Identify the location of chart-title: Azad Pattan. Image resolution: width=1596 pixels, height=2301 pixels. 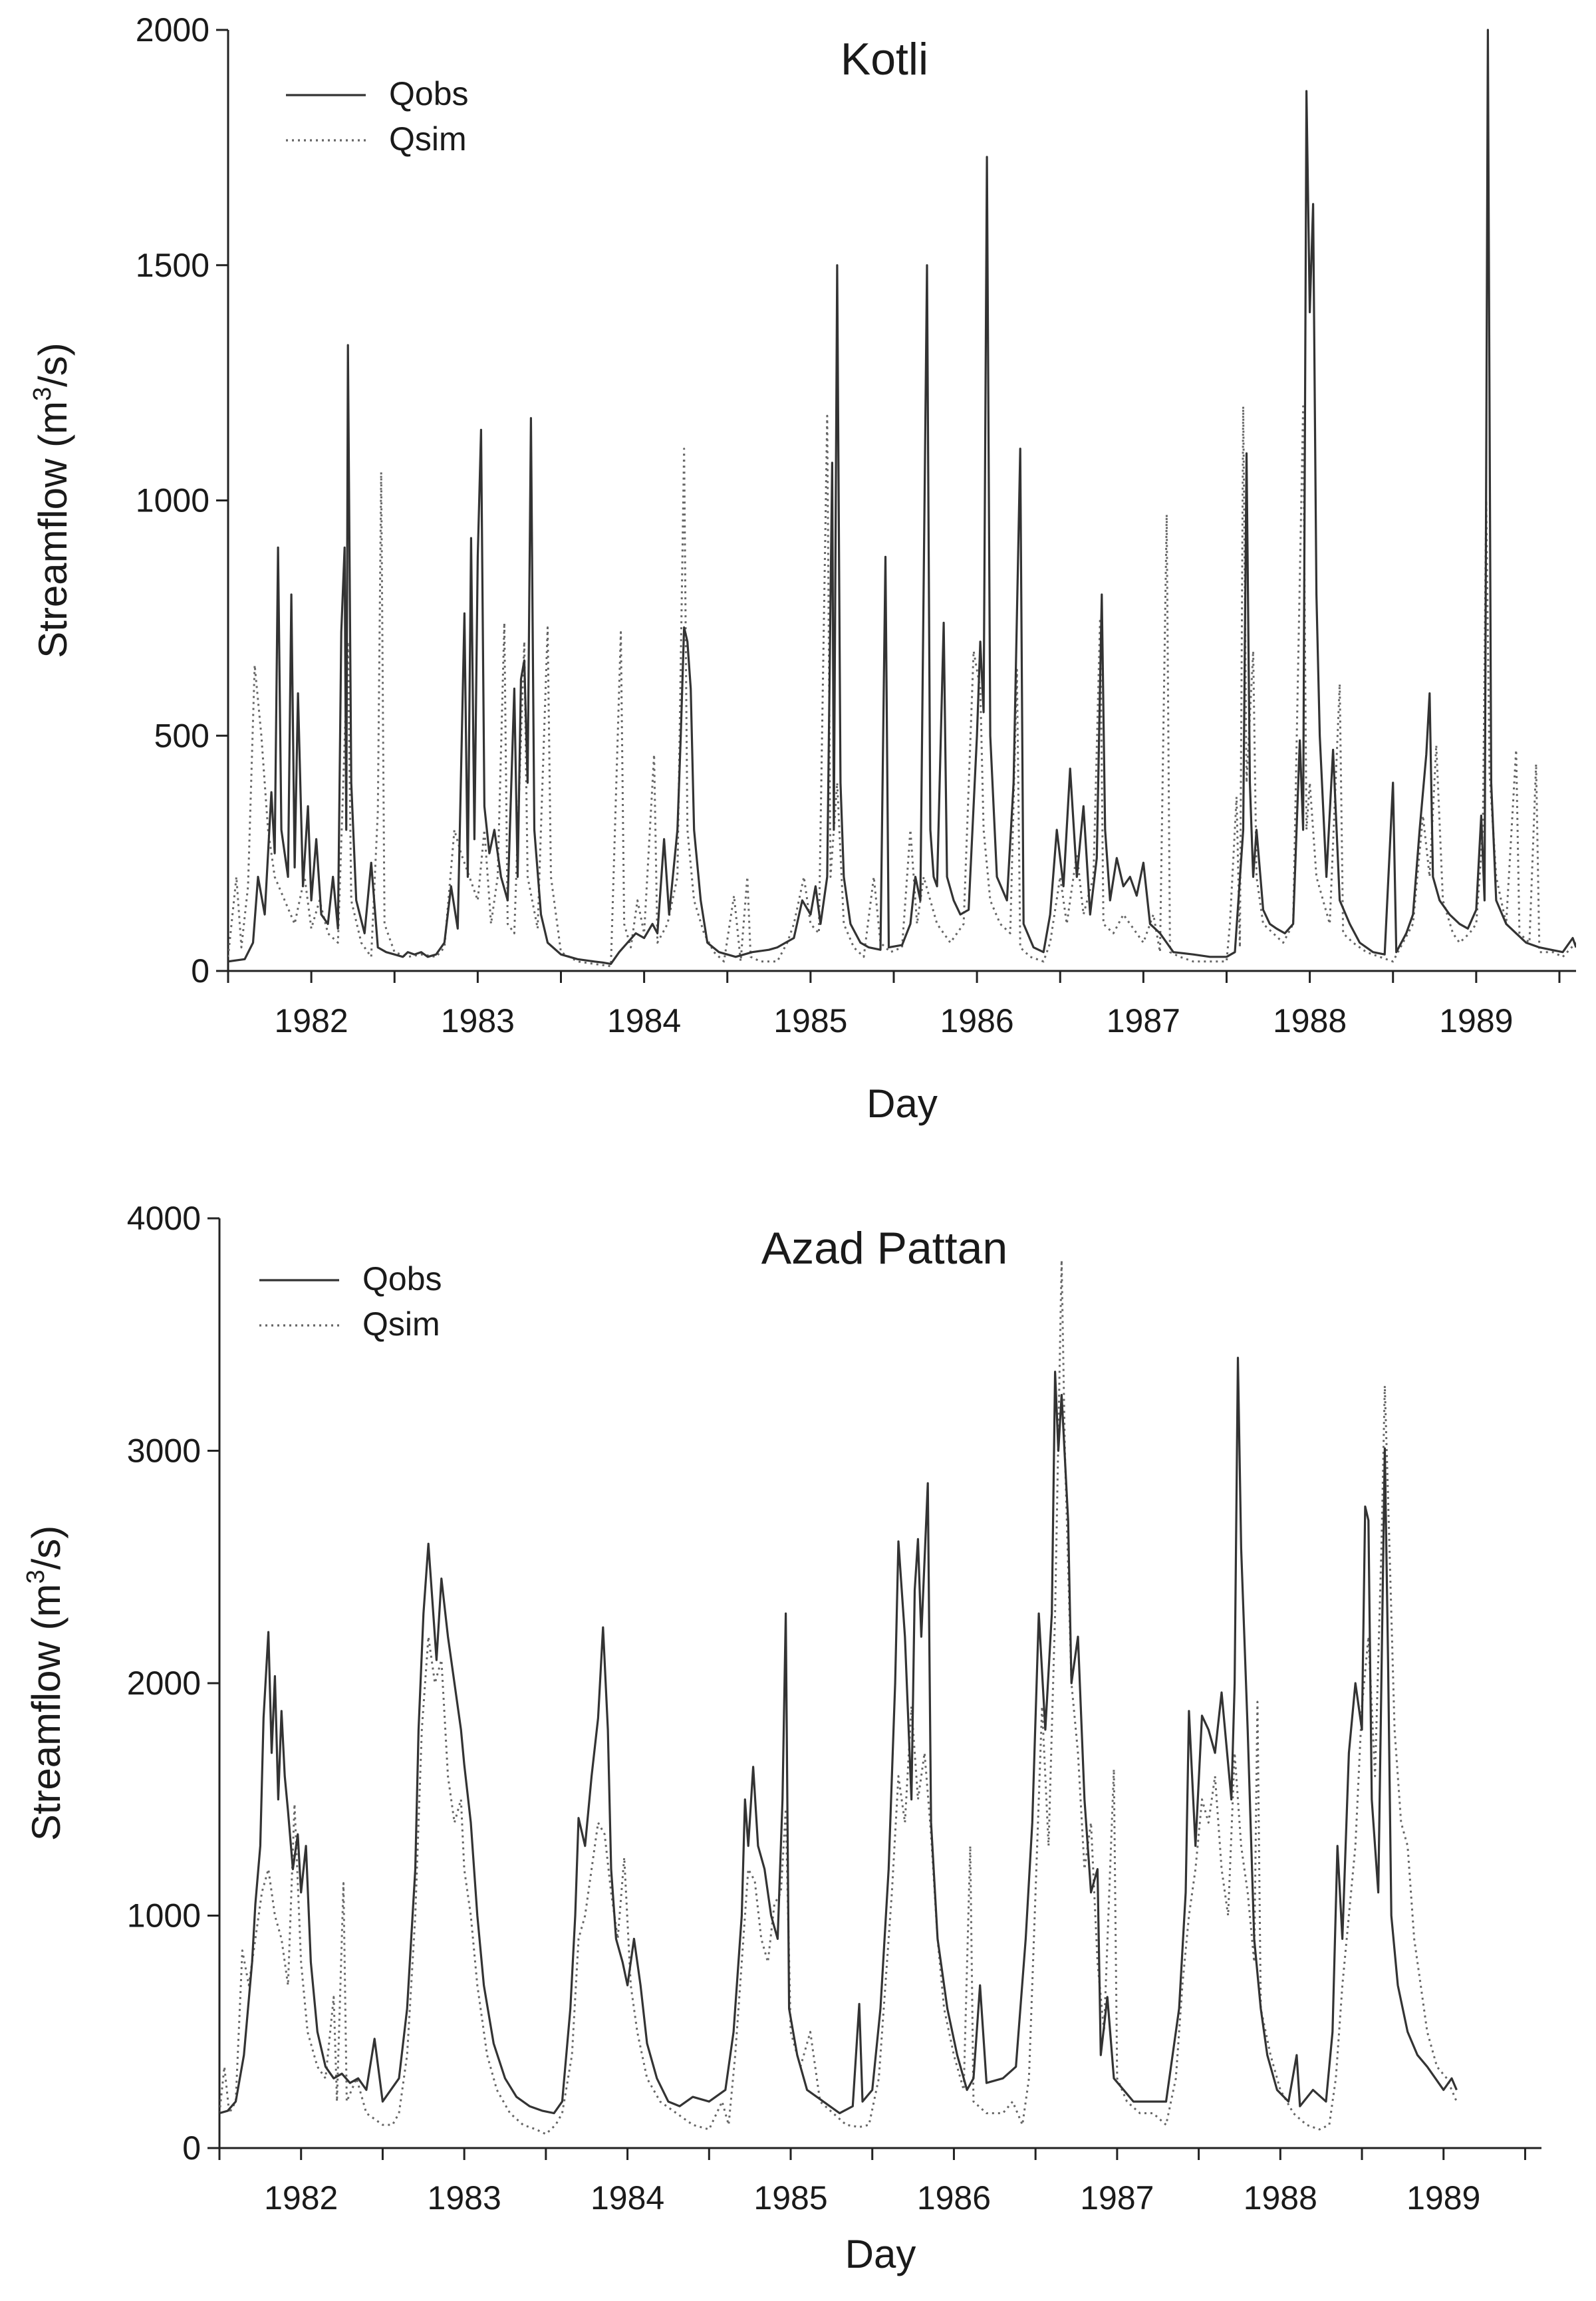
(884, 1248).